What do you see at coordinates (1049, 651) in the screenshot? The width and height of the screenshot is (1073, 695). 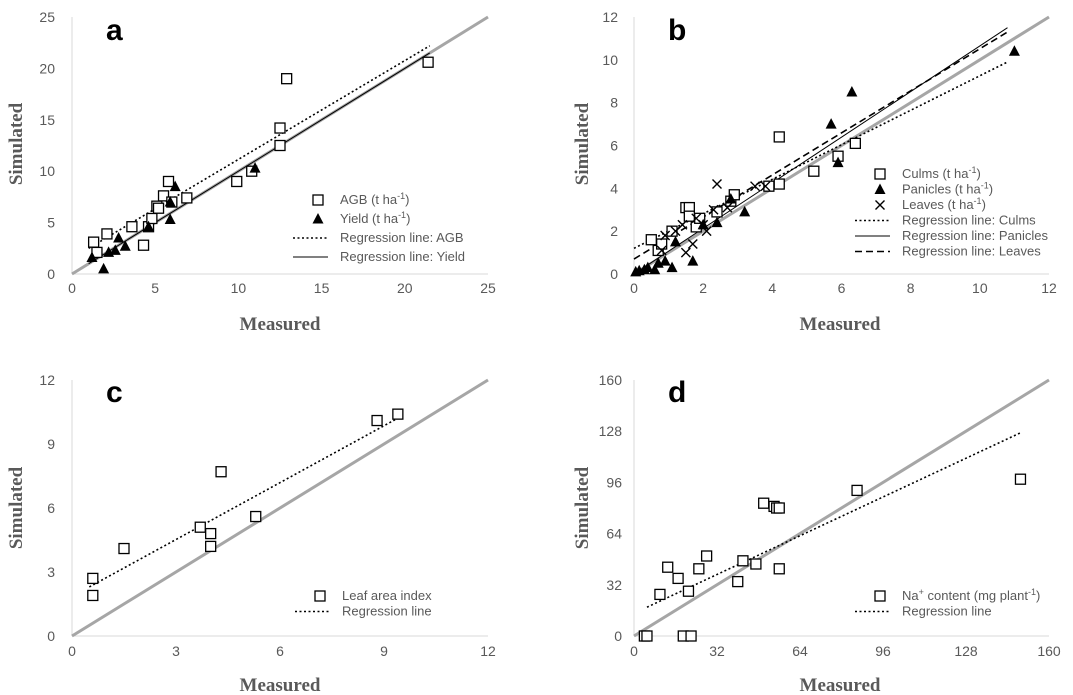 I see `x-tick-label: 160` at bounding box center [1049, 651].